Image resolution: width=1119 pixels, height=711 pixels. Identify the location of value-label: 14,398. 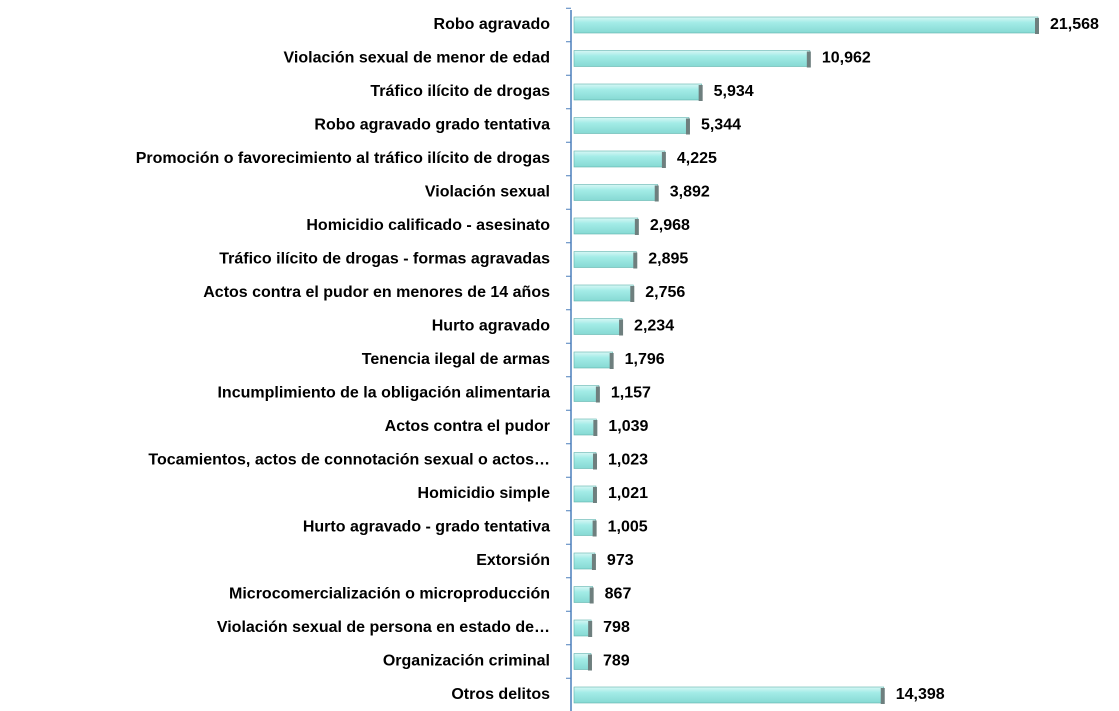
(920, 694).